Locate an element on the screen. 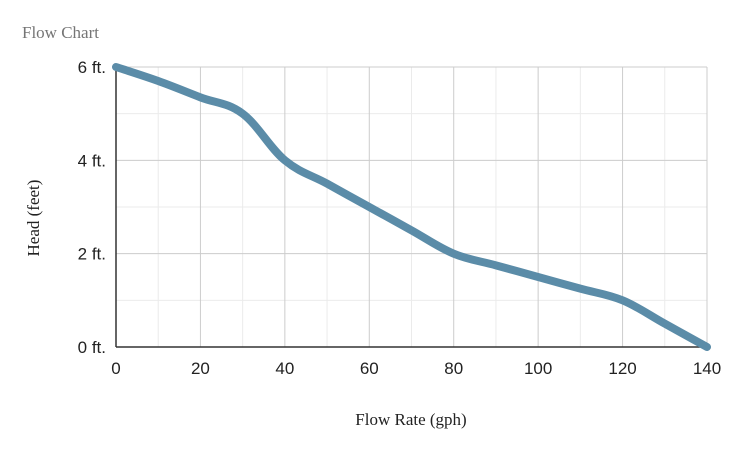 The image size is (730, 452). x-tick-label: 60 is located at coordinates (369, 368).